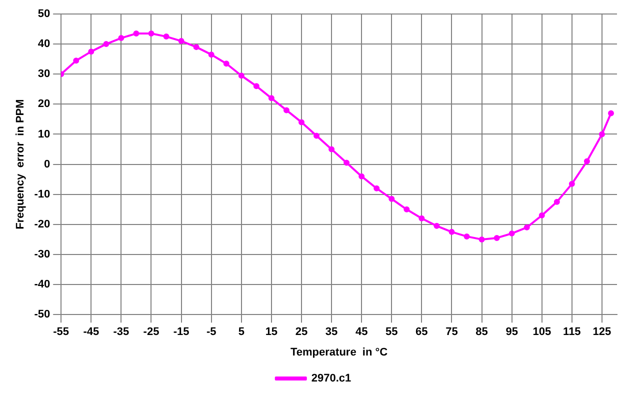  What do you see at coordinates (121, 332) in the screenshot?
I see `x-tick-label: -35` at bounding box center [121, 332].